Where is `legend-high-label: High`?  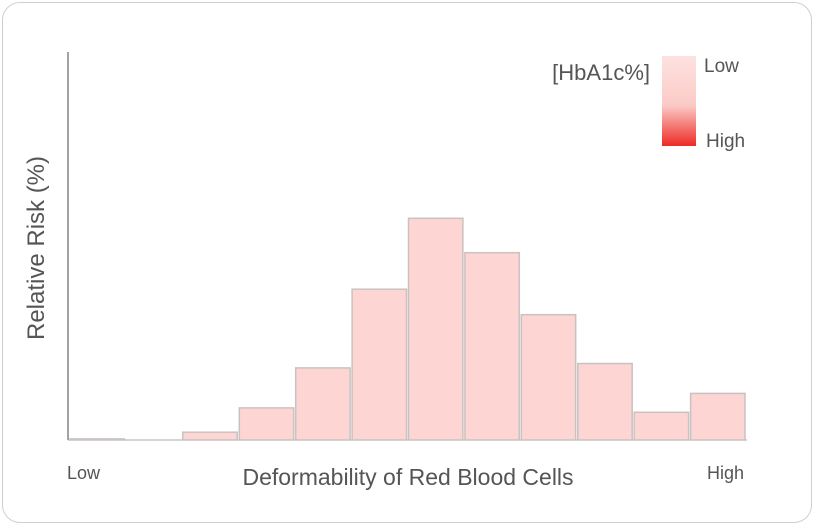 legend-high-label: High is located at coordinates (725, 141).